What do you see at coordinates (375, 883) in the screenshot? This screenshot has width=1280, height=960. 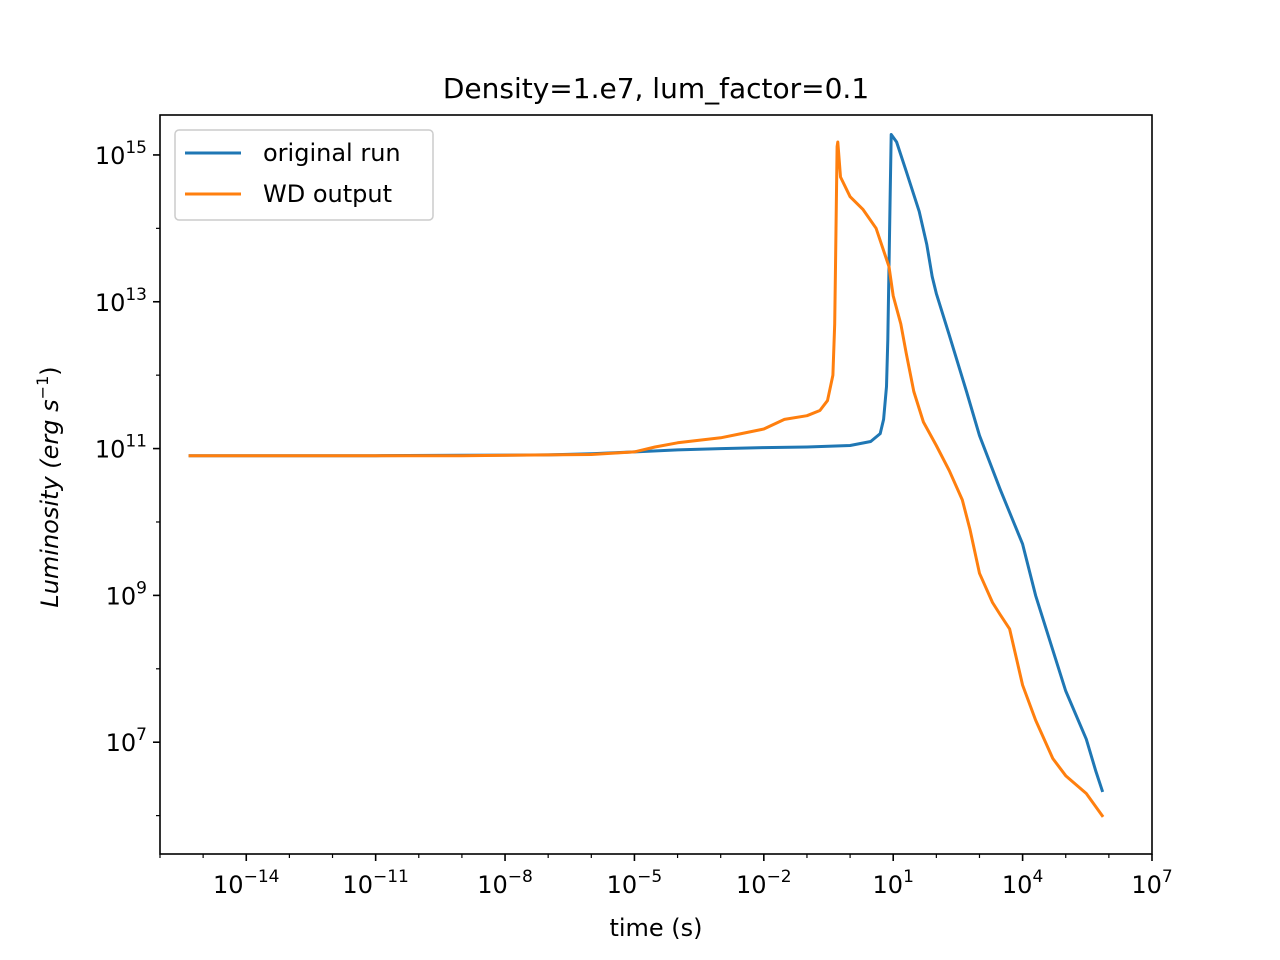 I see `x-tick-label: 10⁻¹¹` at bounding box center [375, 883].